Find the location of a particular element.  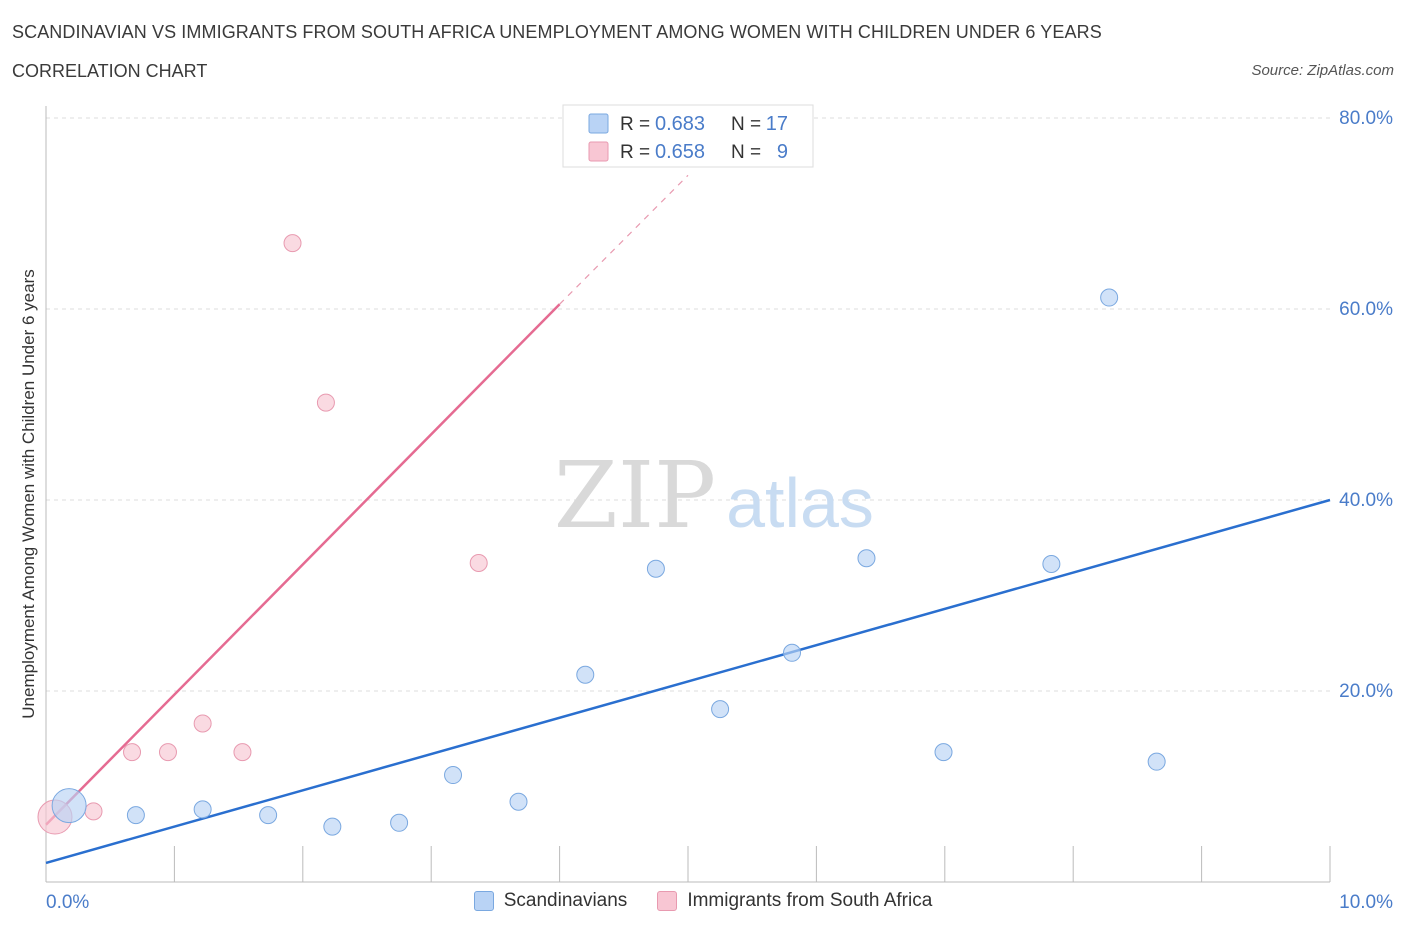

y-tick-label: 60.0% is located at coordinates (1366, 309).